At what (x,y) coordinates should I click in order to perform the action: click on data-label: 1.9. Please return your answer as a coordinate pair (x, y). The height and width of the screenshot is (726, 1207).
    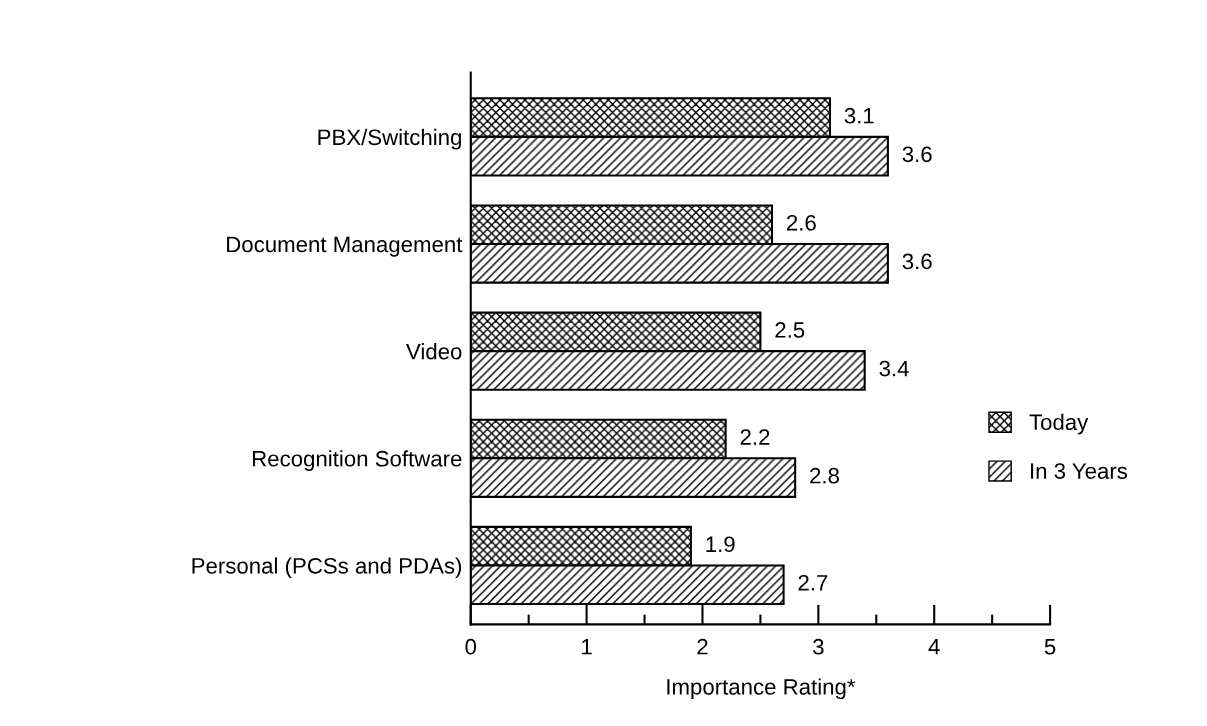
    Looking at the image, I should click on (720, 544).